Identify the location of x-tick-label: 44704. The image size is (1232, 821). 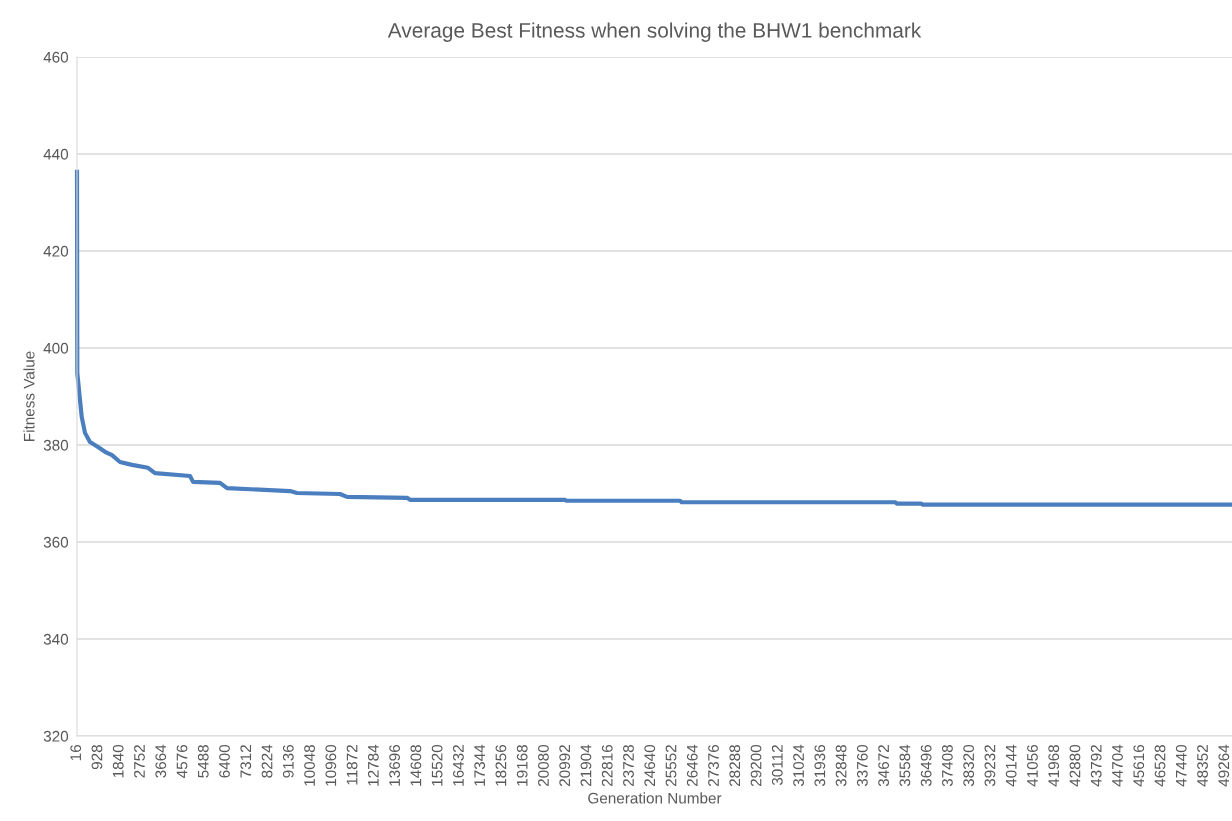
(1117, 765).